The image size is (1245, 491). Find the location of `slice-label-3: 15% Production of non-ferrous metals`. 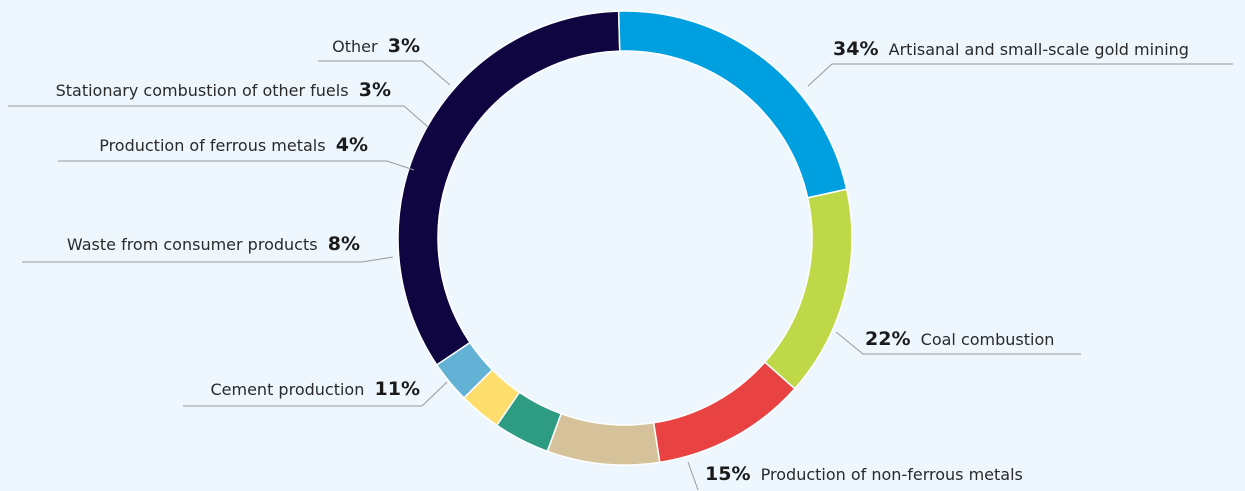

slice-label-3: 15% Production of non-ferrous metals is located at coordinates (864, 474).